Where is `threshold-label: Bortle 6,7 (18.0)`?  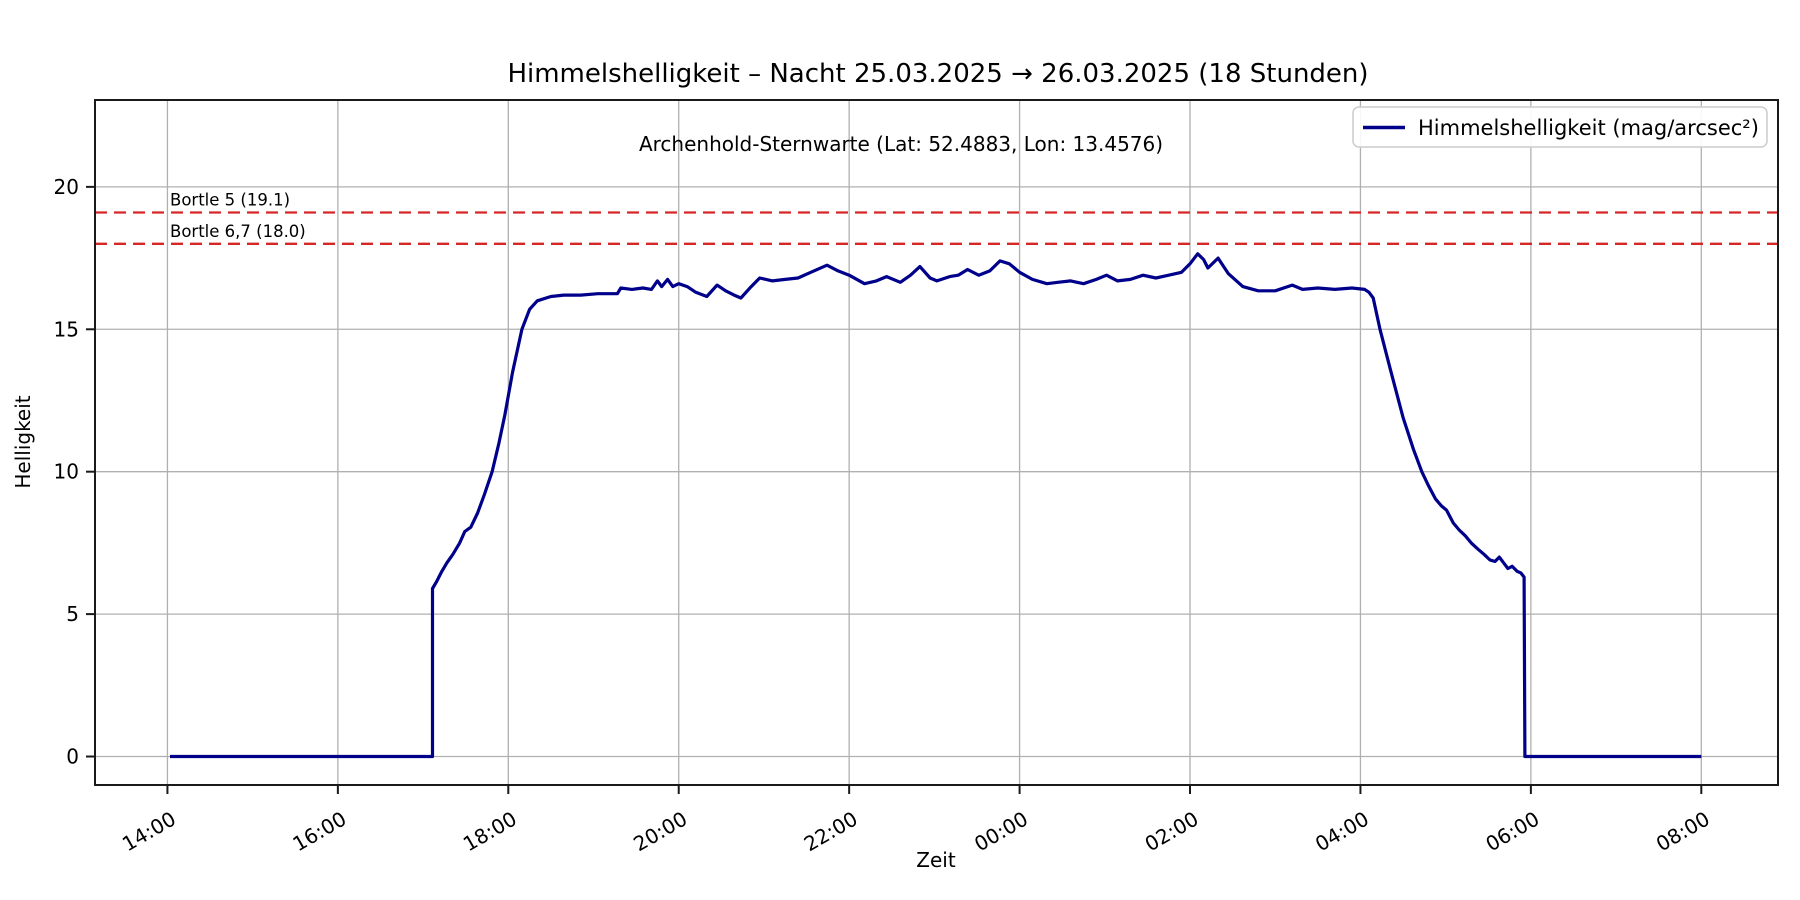
threshold-label: Bortle 6,7 (18.0) is located at coordinates (238, 231).